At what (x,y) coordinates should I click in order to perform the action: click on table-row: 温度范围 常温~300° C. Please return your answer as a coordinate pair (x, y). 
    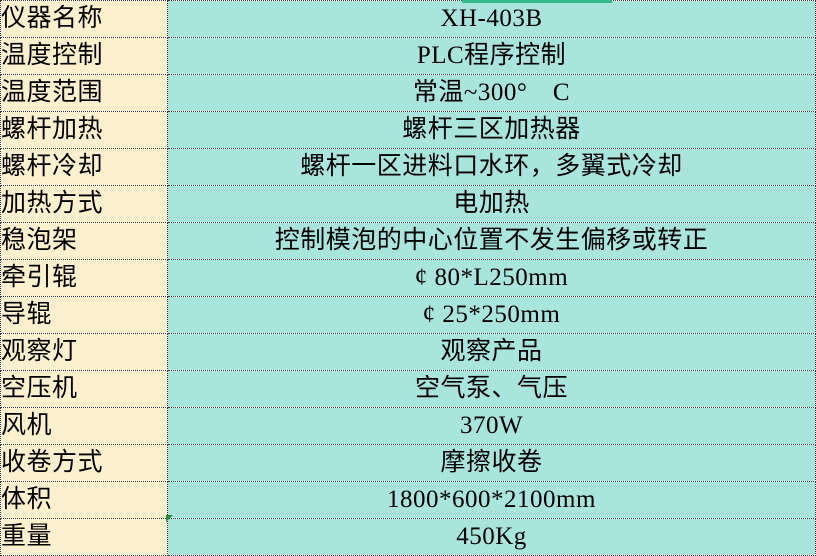
    Looking at the image, I should click on (408, 93).